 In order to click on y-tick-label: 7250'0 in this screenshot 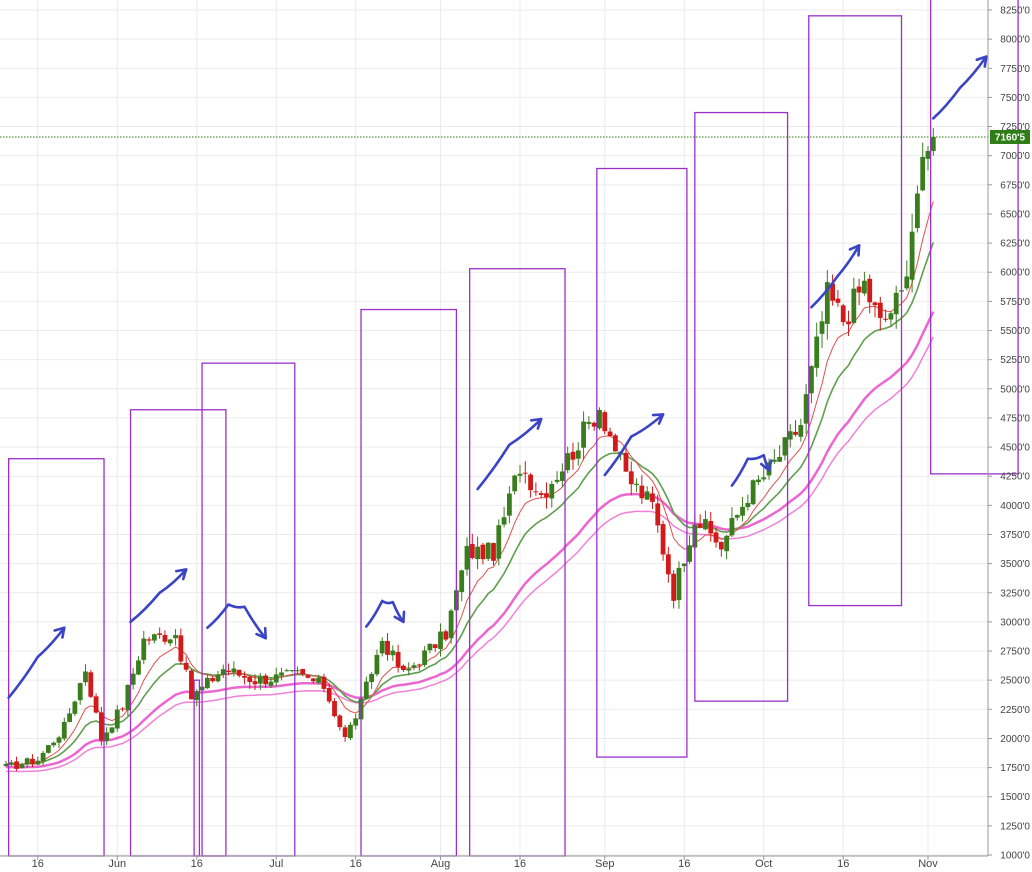, I will do `click(1015, 127)`.